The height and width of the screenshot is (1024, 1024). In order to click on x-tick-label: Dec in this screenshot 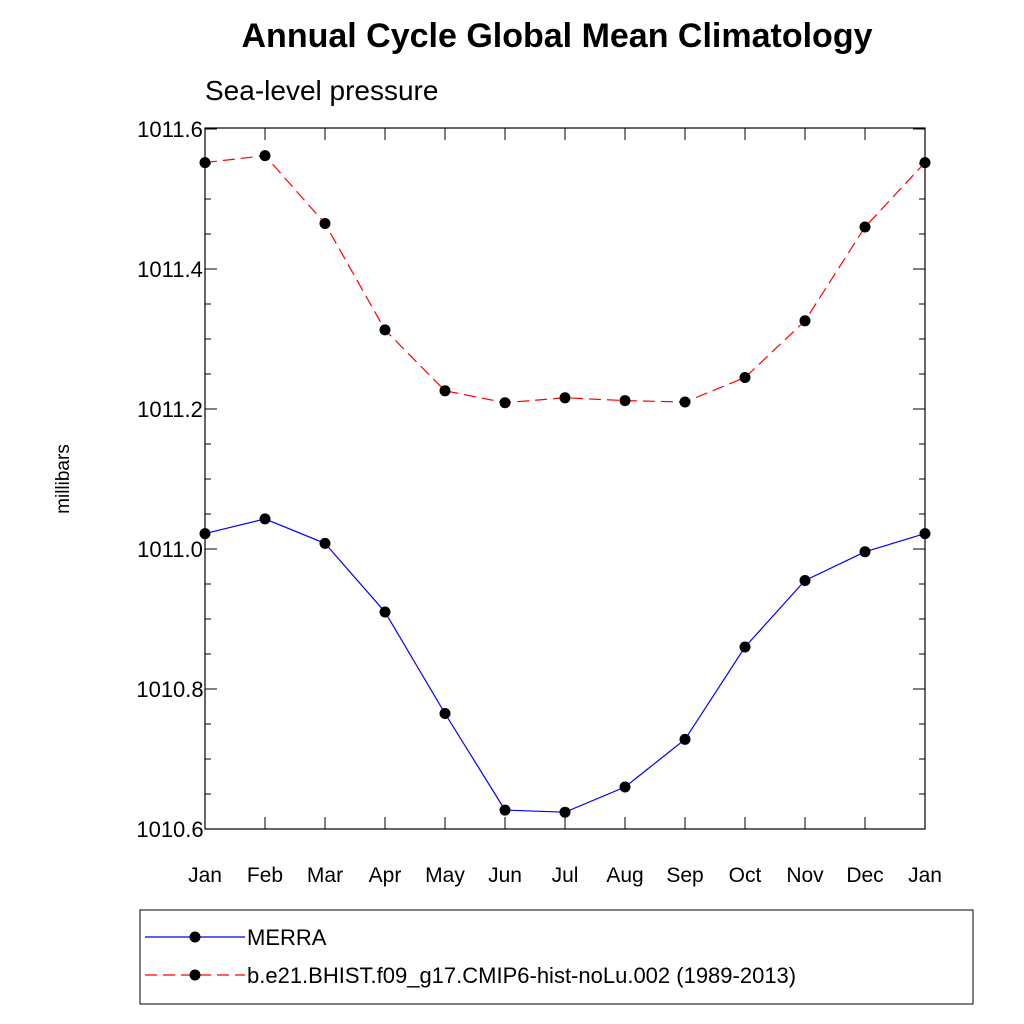, I will do `click(864, 875)`.